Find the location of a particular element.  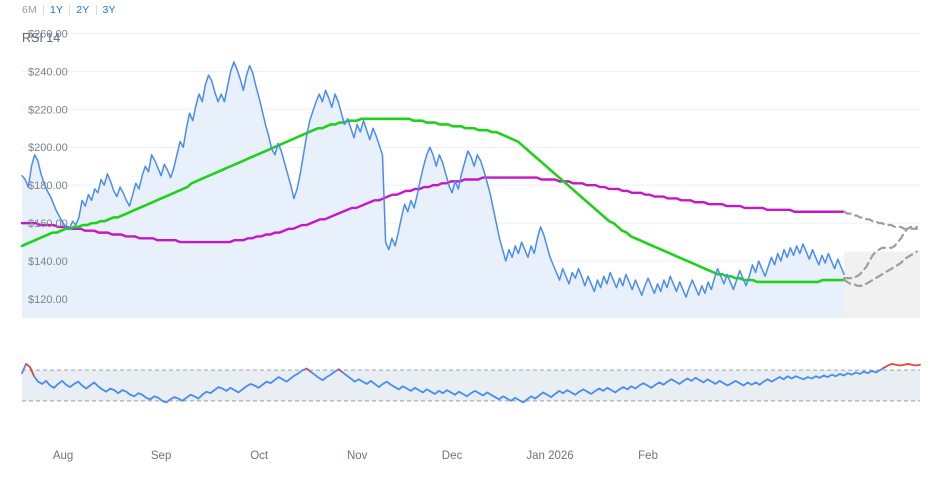

ma-slow-line is located at coordinates (433, 210).